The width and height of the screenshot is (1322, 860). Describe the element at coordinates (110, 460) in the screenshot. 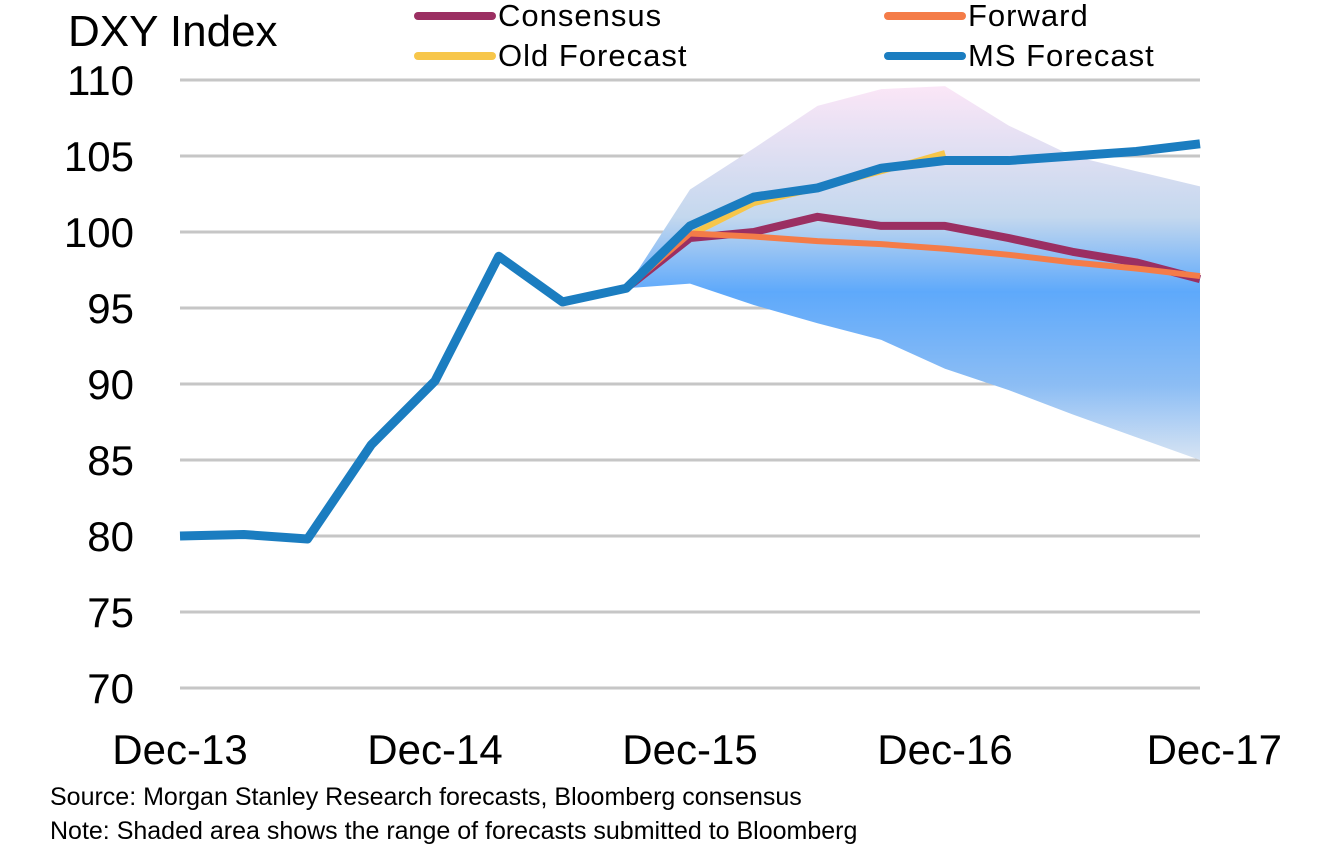

I see `y-tick-label: 85` at that location.